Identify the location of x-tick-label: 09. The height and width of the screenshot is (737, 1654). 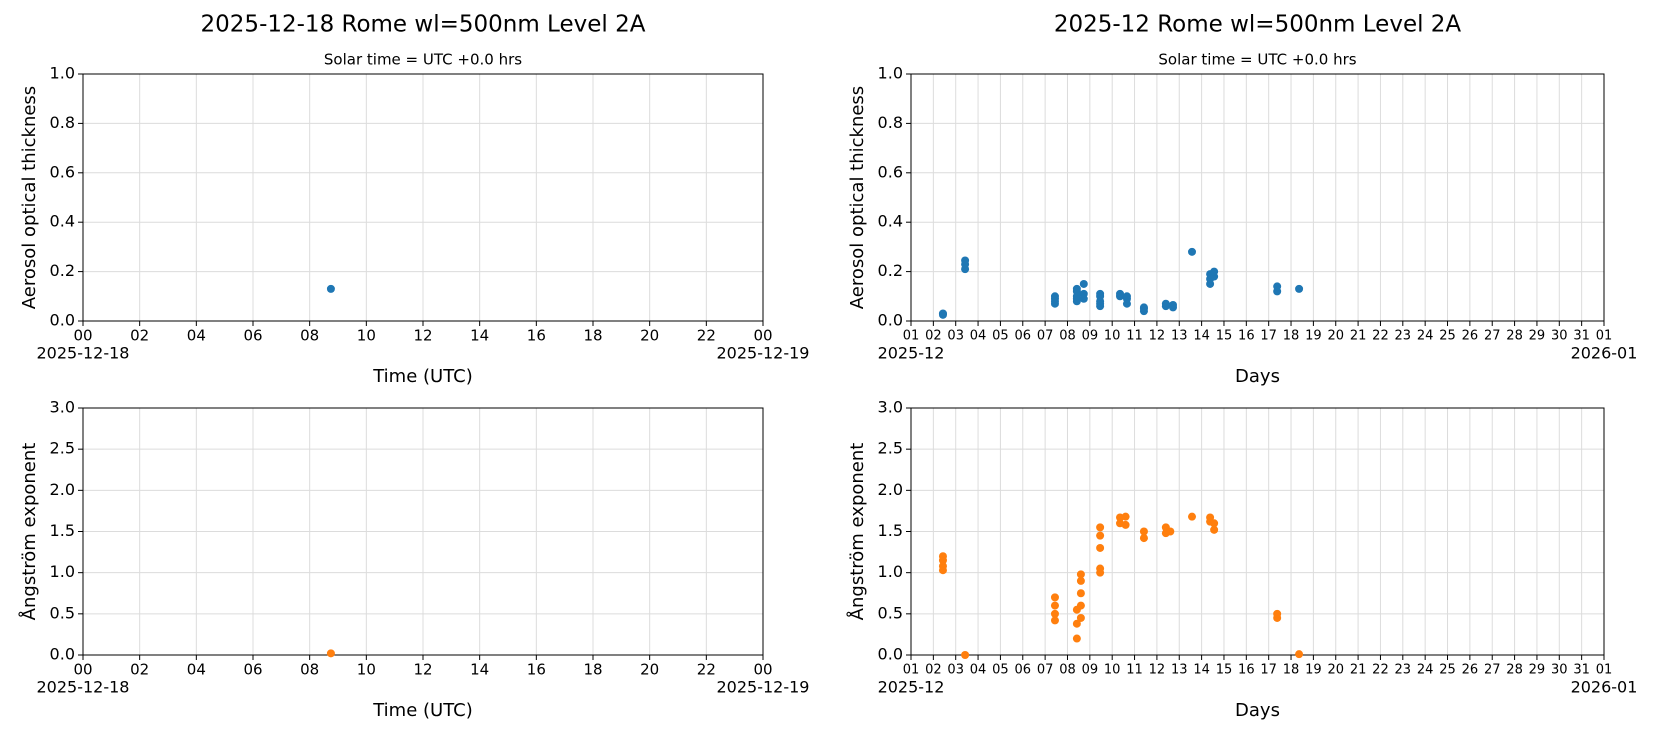
(1090, 336).